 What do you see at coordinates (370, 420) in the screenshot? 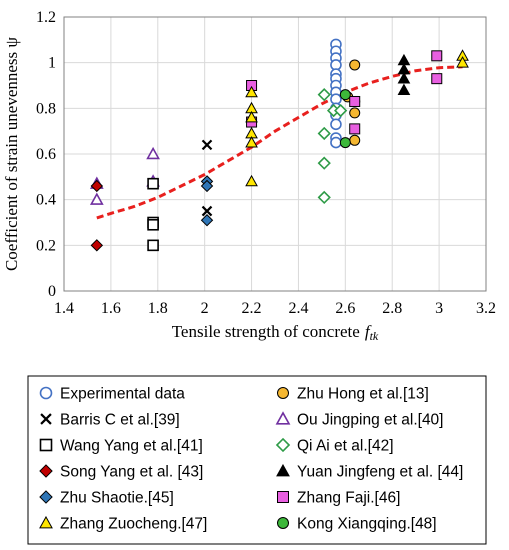
I see `legend-entry: Ou Jingping et al.[40]` at bounding box center [370, 420].